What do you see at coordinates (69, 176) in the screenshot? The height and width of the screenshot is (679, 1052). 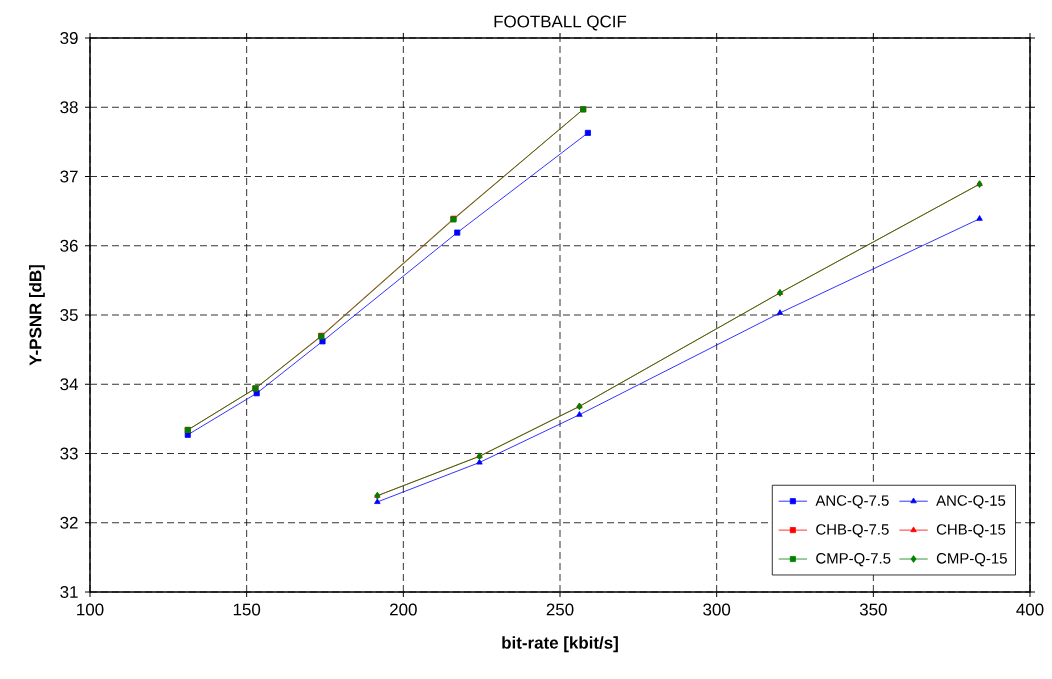 I see `y-tick-label: 37` at bounding box center [69, 176].